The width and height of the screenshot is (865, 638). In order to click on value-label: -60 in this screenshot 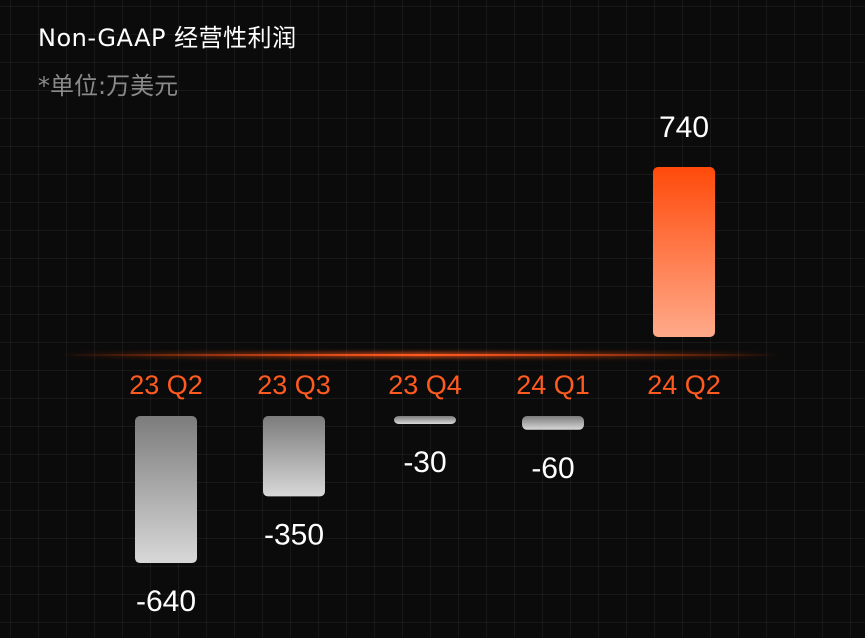, I will do `click(552, 468)`.